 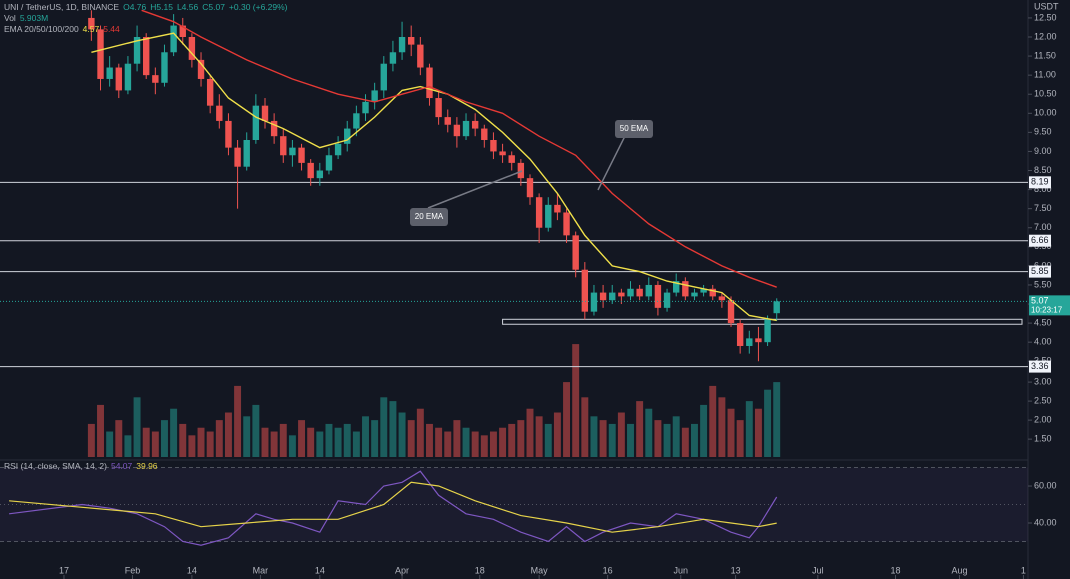 What do you see at coordinates (475, 189) in the screenshot?
I see `callout-pointer` at bounding box center [475, 189].